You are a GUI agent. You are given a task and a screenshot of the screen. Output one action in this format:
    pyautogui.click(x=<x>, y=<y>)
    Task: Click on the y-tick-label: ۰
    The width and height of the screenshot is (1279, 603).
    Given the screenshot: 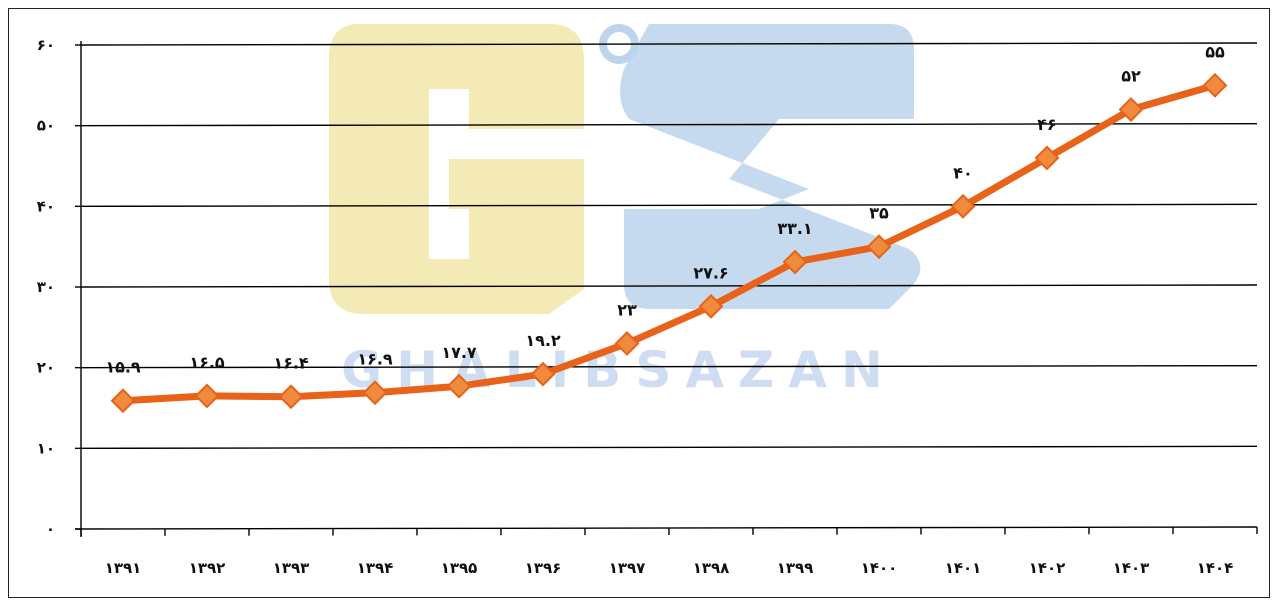 What is the action you would take?
    pyautogui.click(x=50, y=529)
    